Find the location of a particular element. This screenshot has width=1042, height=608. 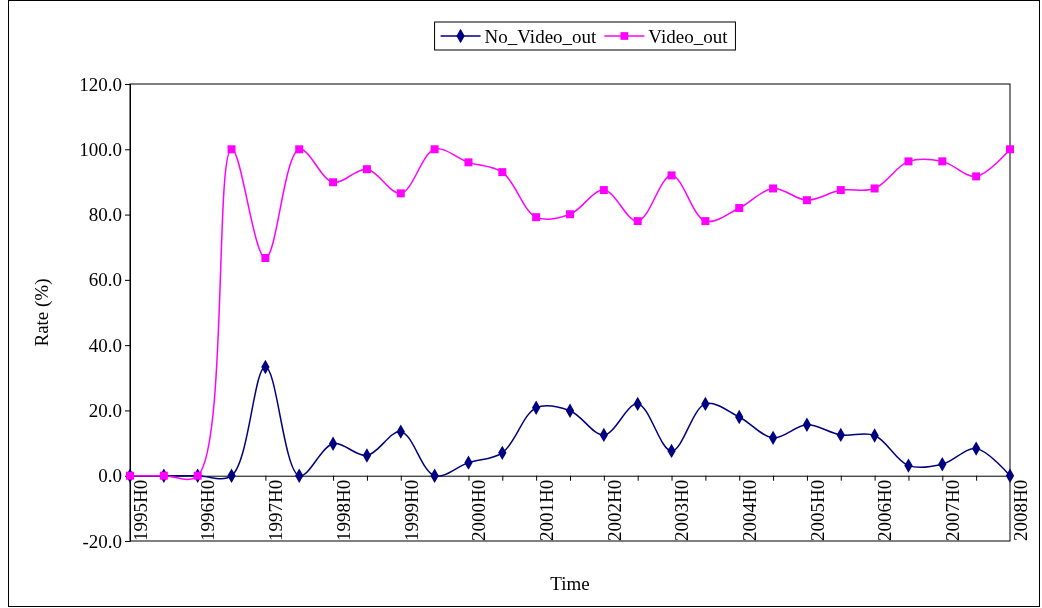

y-tick-label: 40.0 is located at coordinates (105, 345).